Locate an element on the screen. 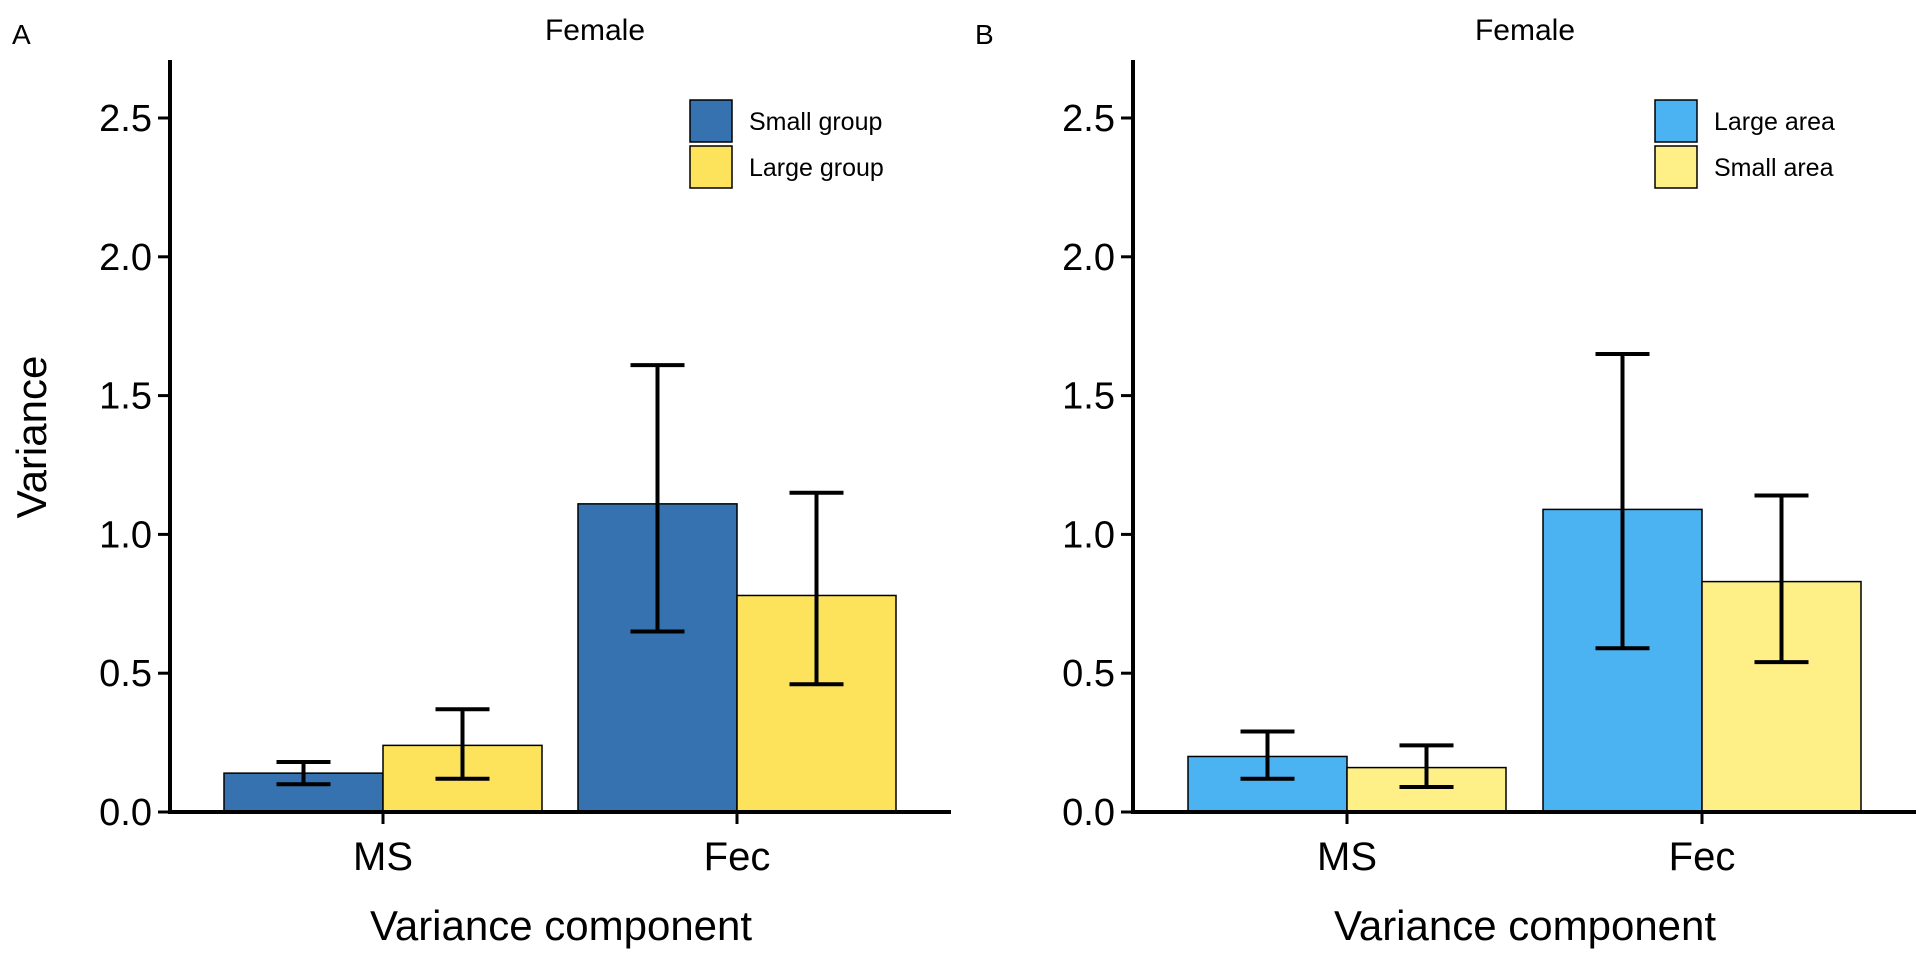 The width and height of the screenshot is (1920, 960). panel-b-y-tick-label: 1.0 is located at coordinates (1088, 535).